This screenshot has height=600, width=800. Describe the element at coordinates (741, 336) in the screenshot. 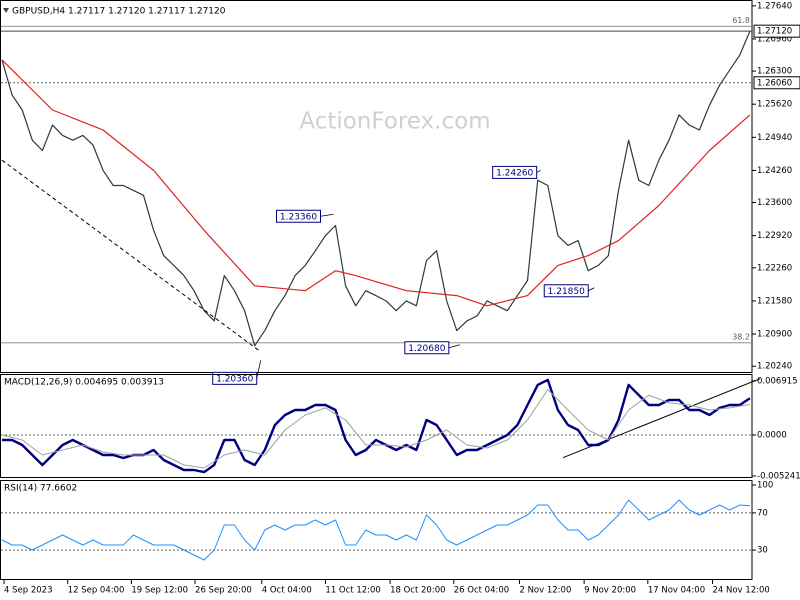

I see `fib-label: 38.2` at that location.